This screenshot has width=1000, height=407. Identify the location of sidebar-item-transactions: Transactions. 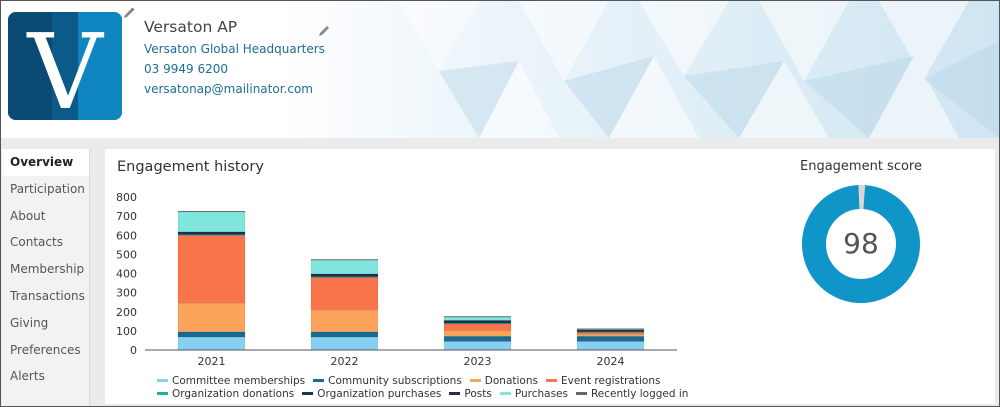
(47, 295).